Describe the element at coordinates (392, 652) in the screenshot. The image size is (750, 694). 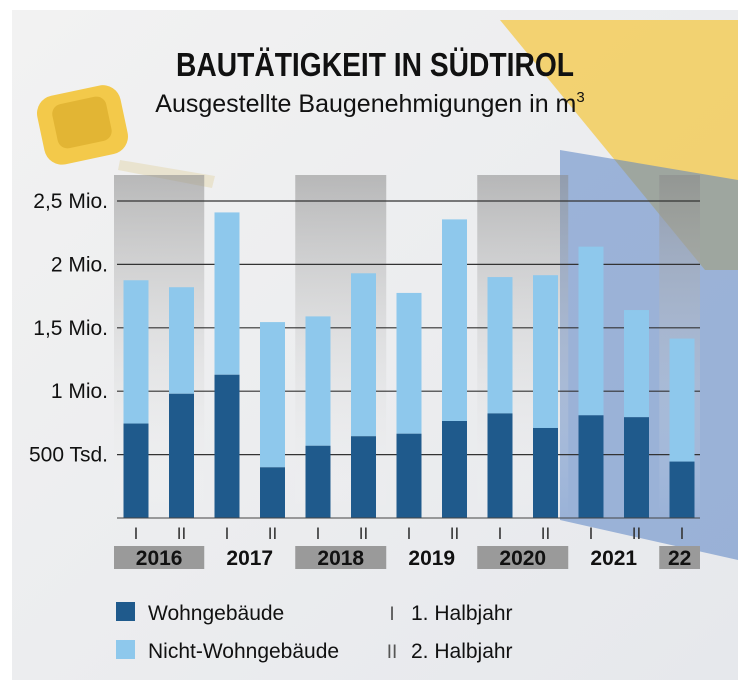
I see `legend-mark-h2: II` at that location.